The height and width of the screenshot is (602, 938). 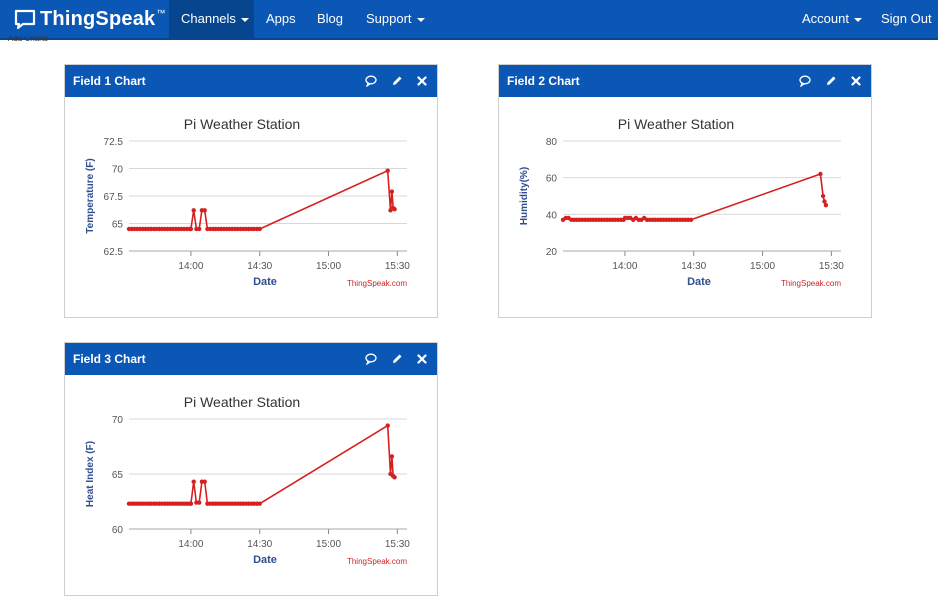 What do you see at coordinates (25, 19) in the screenshot?
I see `chat-bubble-logo-icon` at bounding box center [25, 19].